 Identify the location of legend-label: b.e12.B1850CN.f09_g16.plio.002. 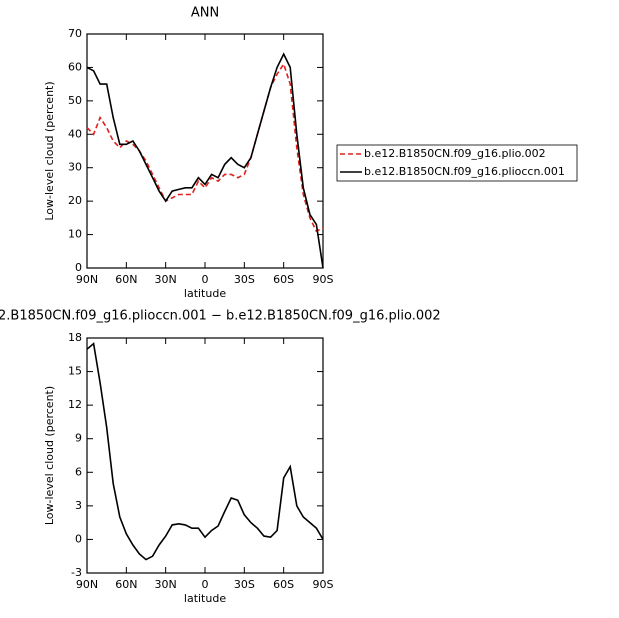
(455, 153).